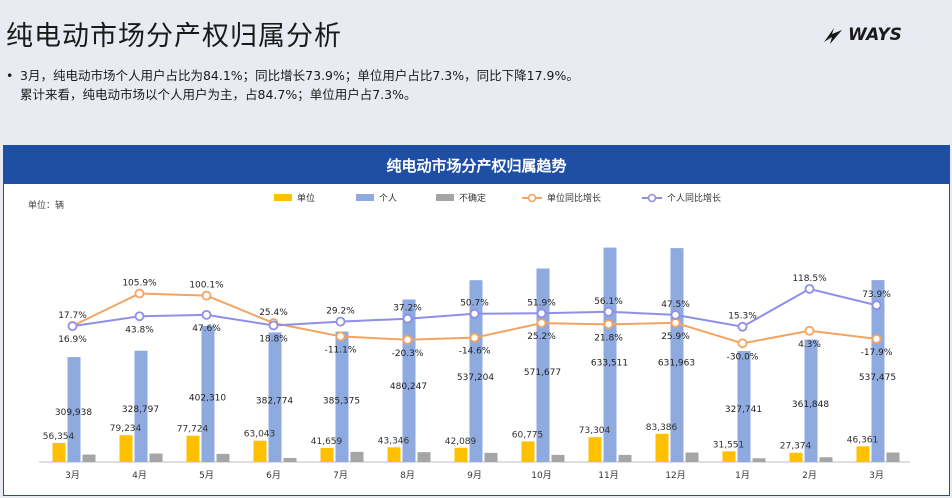 The height and width of the screenshot is (498, 952). I want to click on legend-label-3: 单位同比增长, so click(574, 198).